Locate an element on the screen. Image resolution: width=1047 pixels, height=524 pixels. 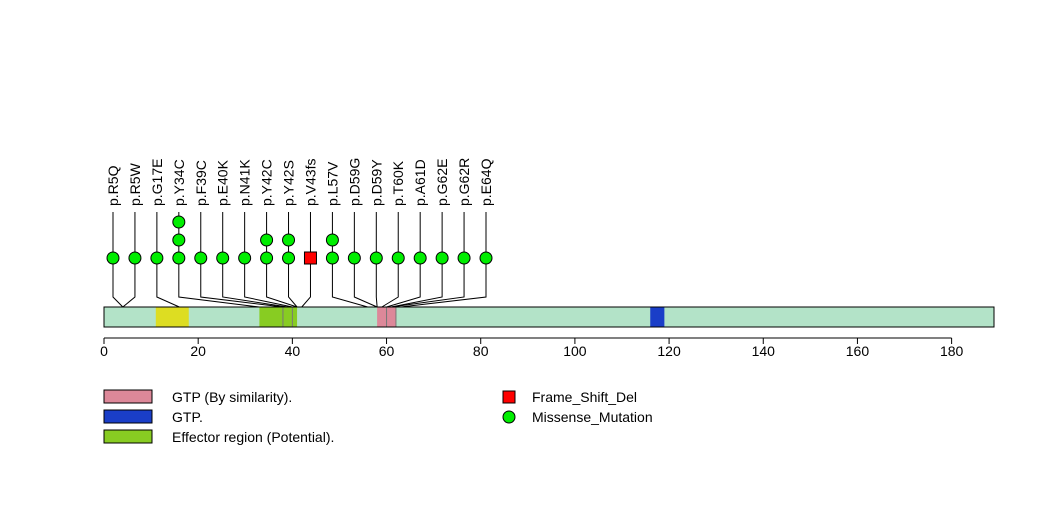
legend-label-1: GTP. is located at coordinates (187, 417).